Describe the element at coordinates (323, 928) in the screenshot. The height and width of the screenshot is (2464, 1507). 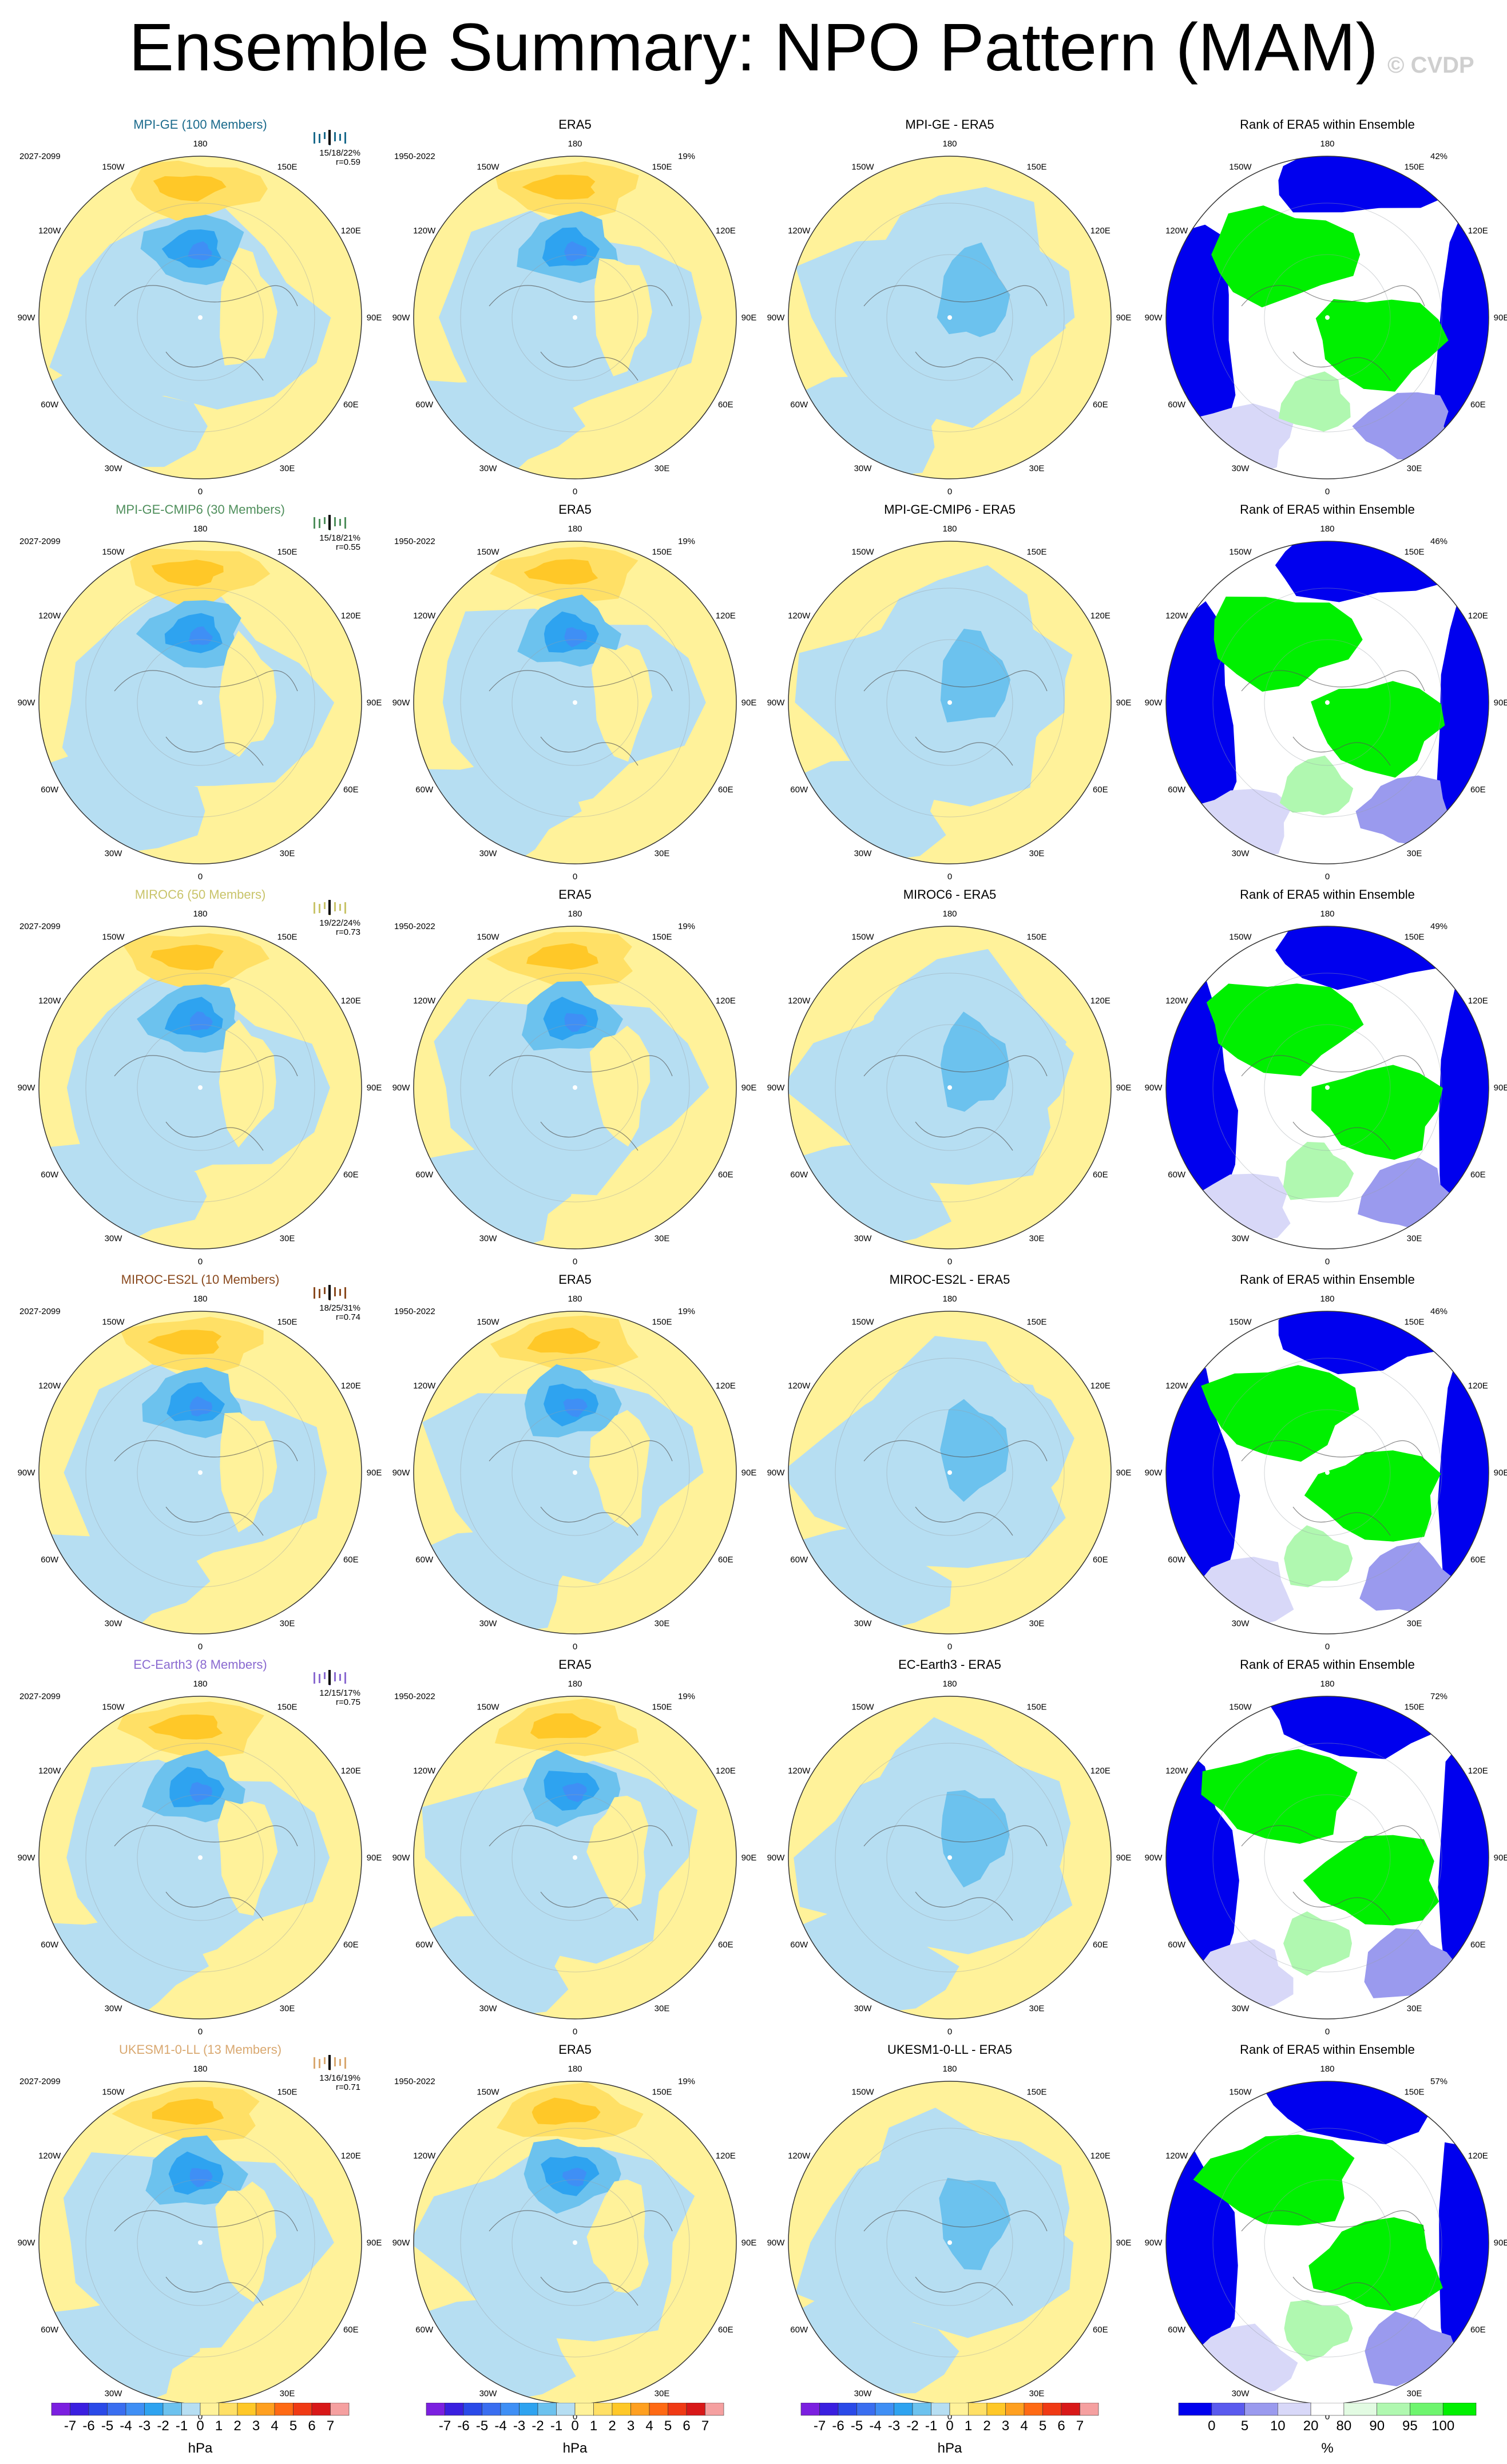
I see `stats-label: 19/22/24% r=0.73` at that location.